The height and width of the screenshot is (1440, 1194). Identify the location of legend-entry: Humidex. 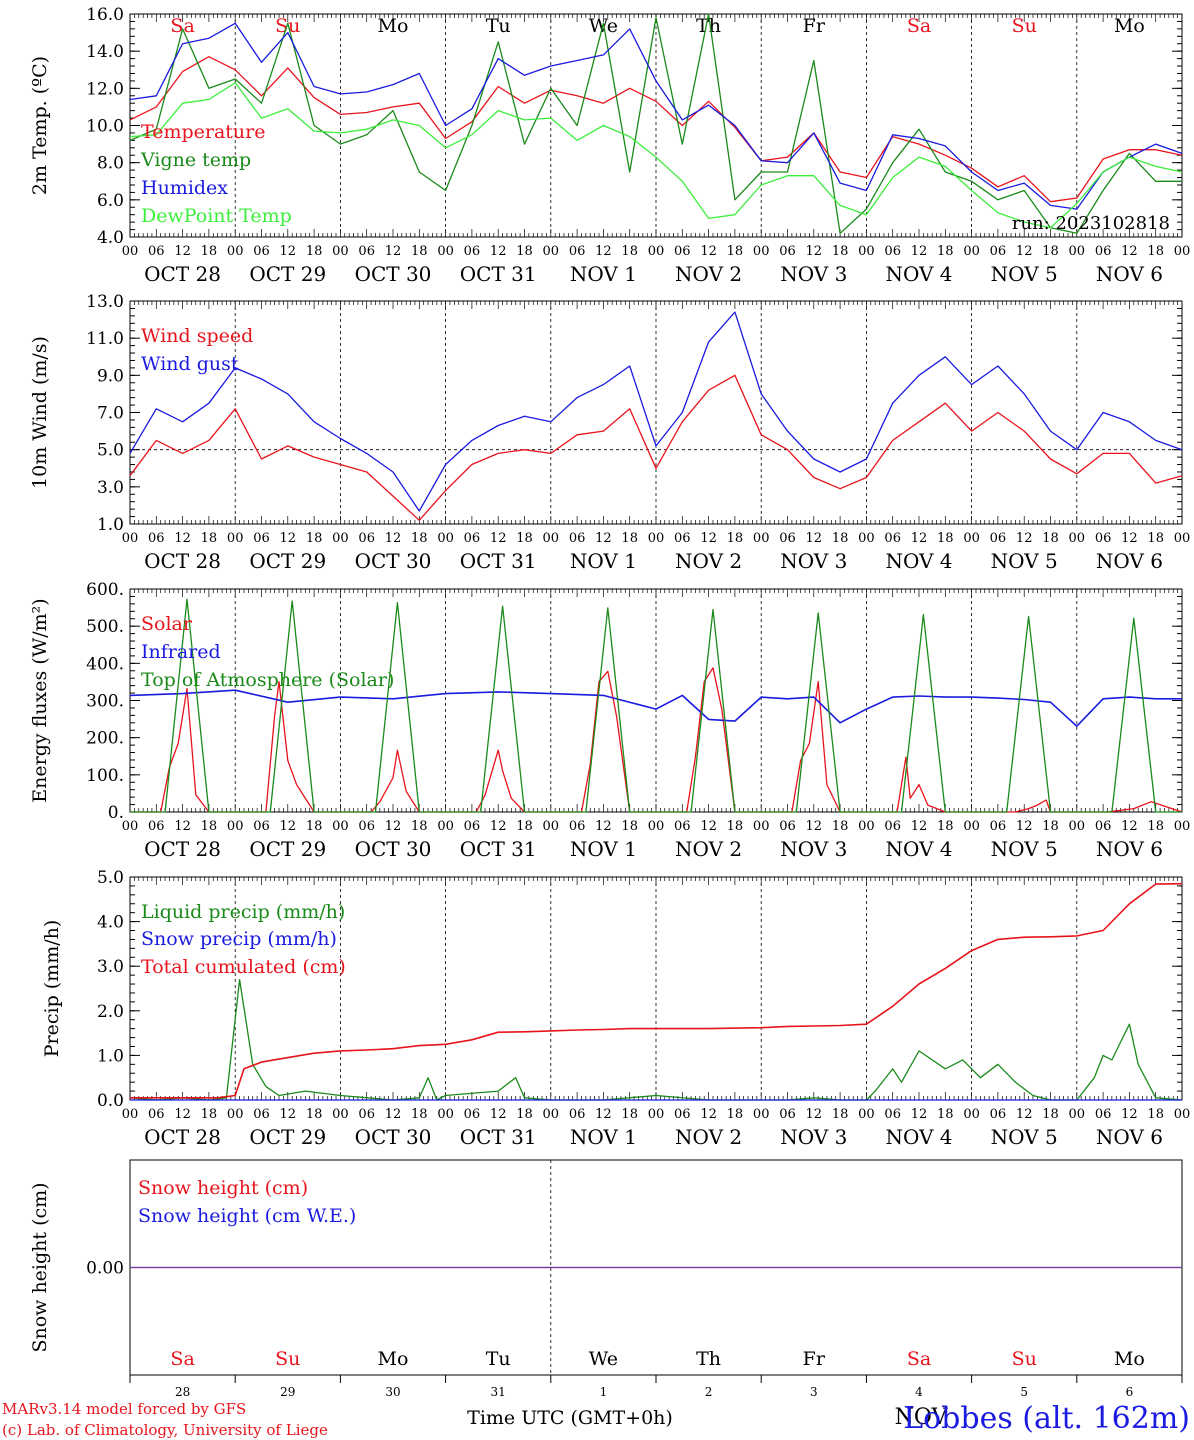
(184, 188).